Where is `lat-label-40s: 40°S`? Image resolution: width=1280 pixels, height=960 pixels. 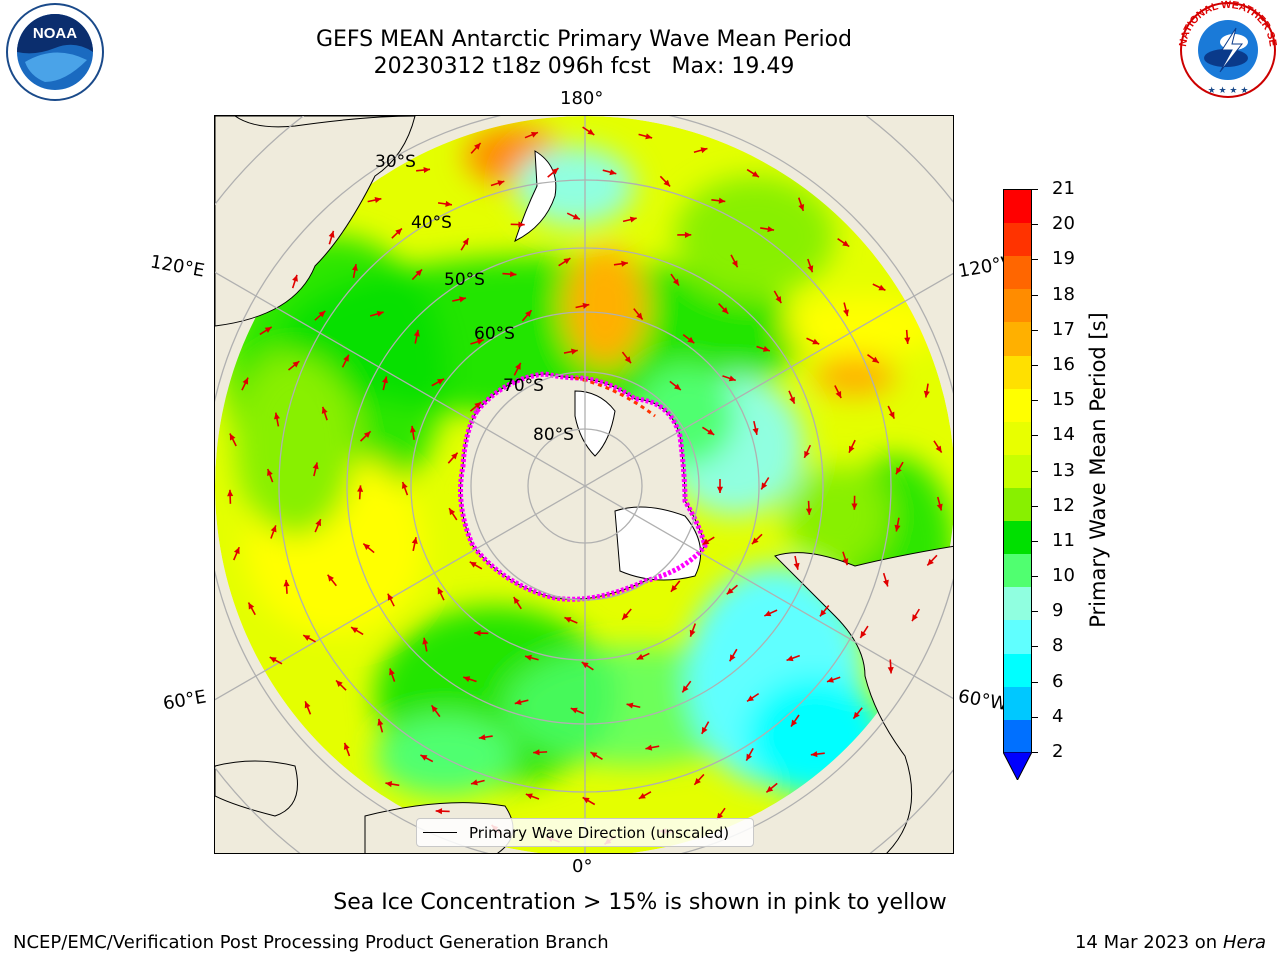 lat-label-40s: 40°S is located at coordinates (431, 223).